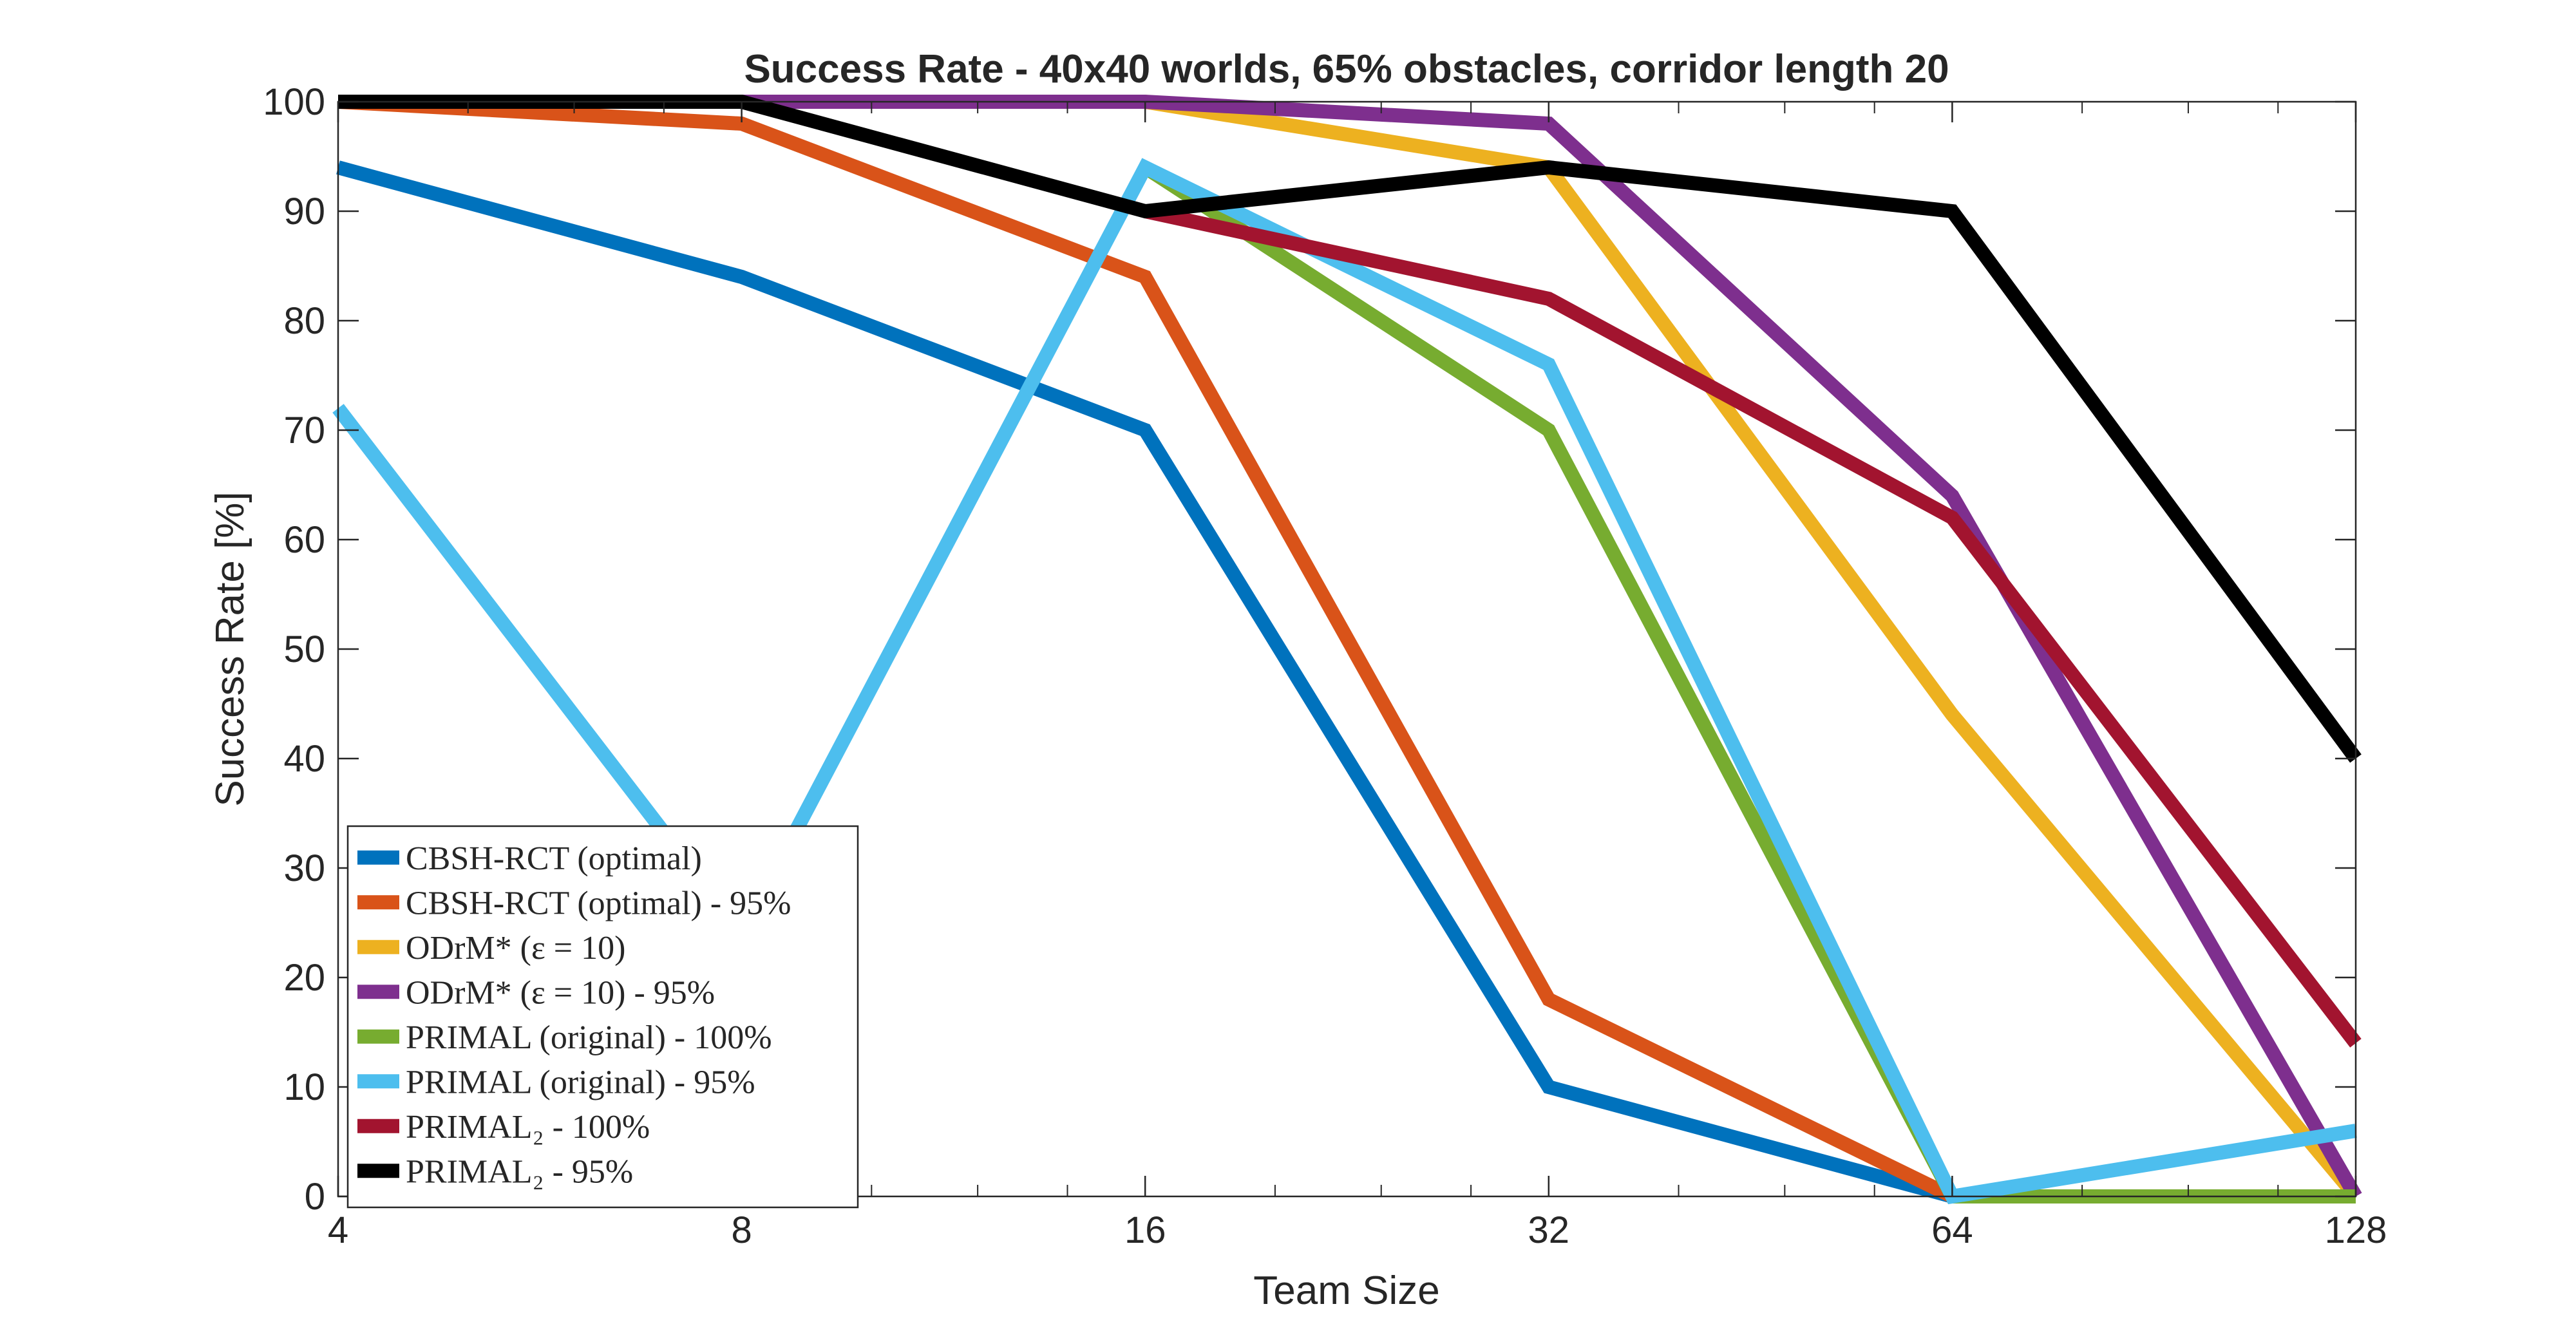 This screenshot has width=2576, height=1331. What do you see at coordinates (294, 102) in the screenshot?
I see `y-tick-label: 100` at bounding box center [294, 102].